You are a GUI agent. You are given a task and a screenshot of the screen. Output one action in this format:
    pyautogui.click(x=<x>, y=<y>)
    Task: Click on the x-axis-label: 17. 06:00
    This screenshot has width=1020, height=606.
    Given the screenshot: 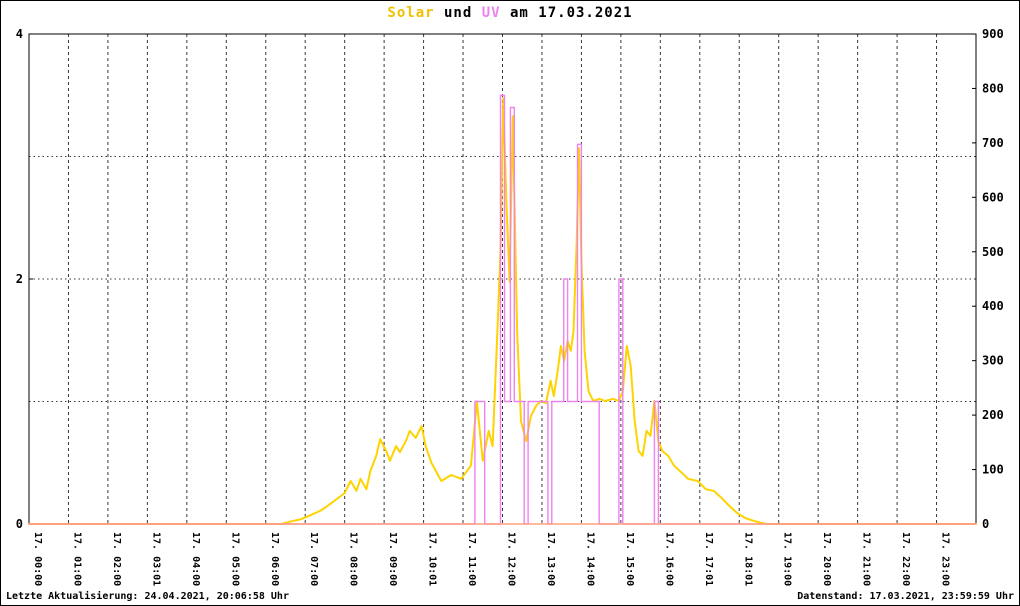 What is the action you would take?
    pyautogui.click(x=274, y=559)
    